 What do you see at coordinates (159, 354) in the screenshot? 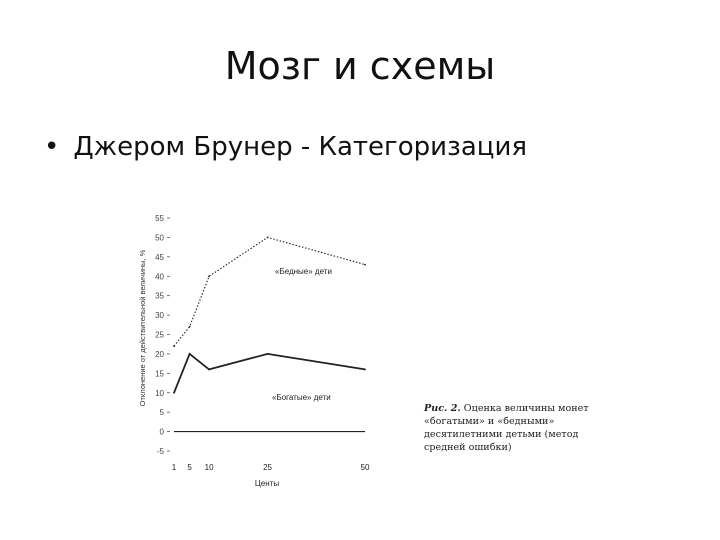
I see `y-tick-label: 20` at bounding box center [159, 354].